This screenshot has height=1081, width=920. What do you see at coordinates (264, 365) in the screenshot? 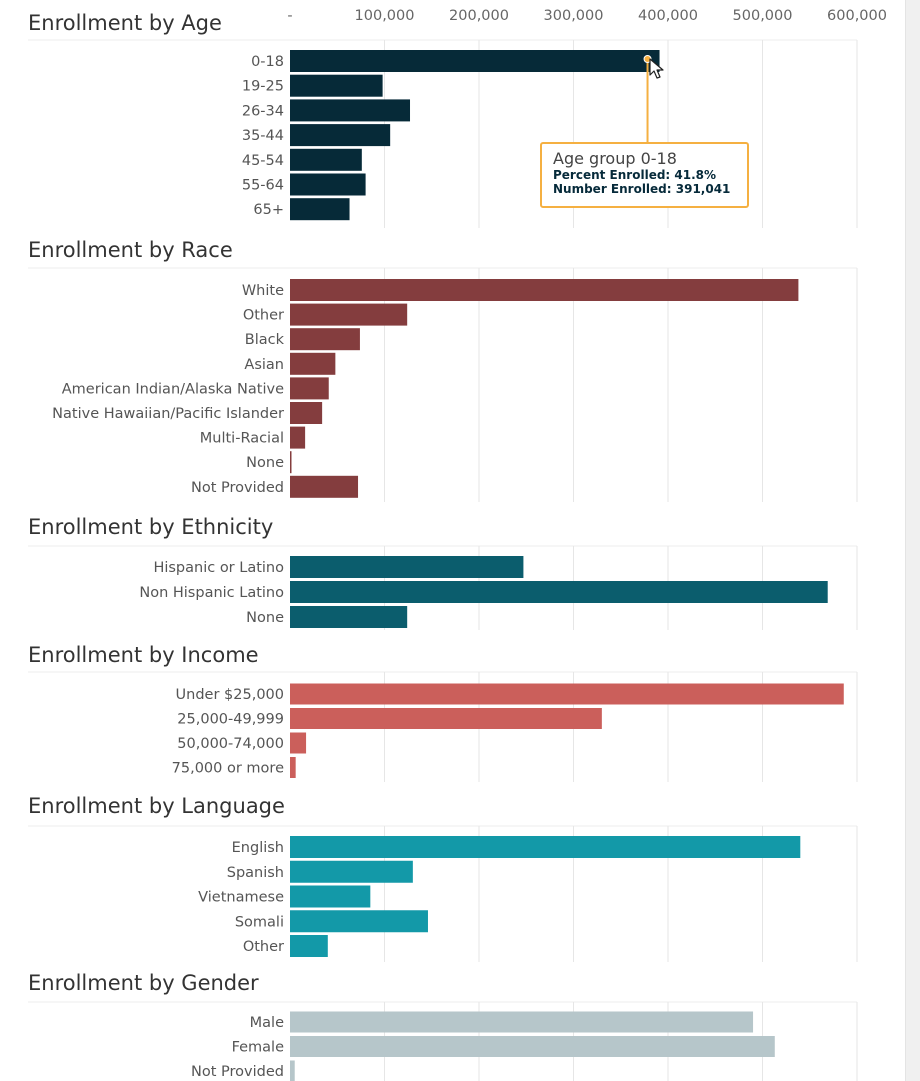
I see `category-label: Asian` at bounding box center [264, 365].